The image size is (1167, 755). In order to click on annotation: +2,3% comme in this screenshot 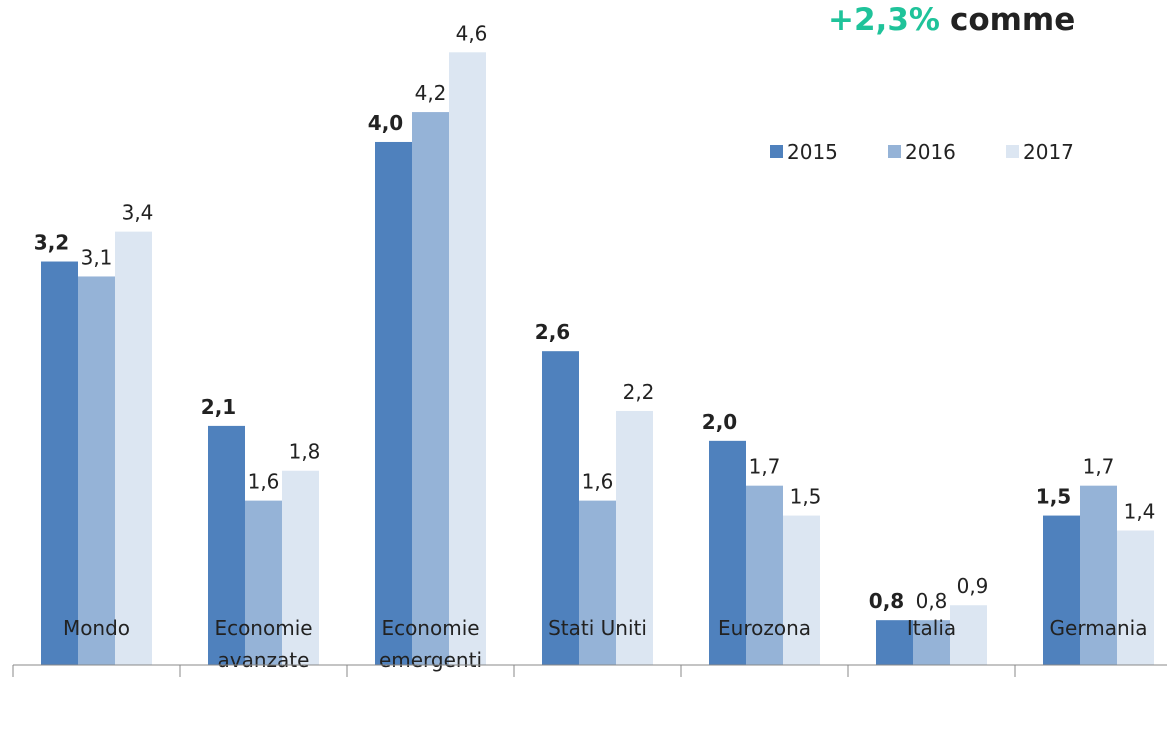, I will do `click(951, 20)`.